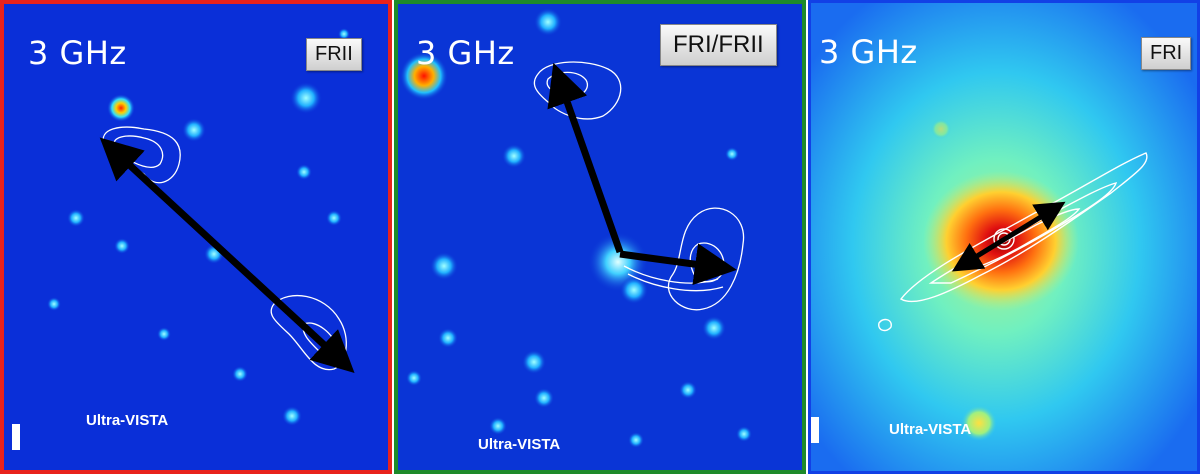 The height and width of the screenshot is (474, 1200). I want to click on fr-class-badge: FRII, so click(334, 54).